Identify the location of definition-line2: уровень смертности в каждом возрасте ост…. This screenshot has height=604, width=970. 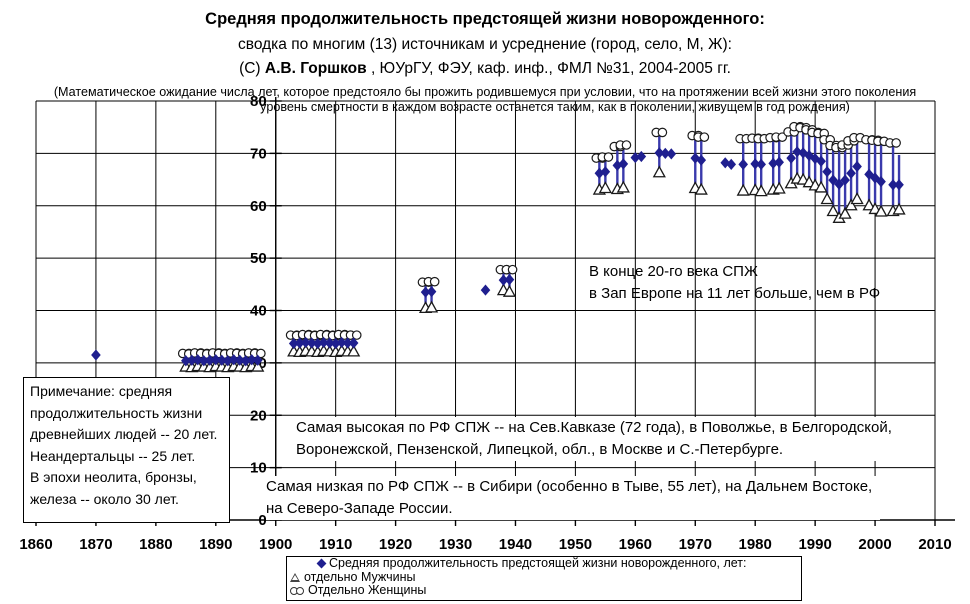
(555, 107).